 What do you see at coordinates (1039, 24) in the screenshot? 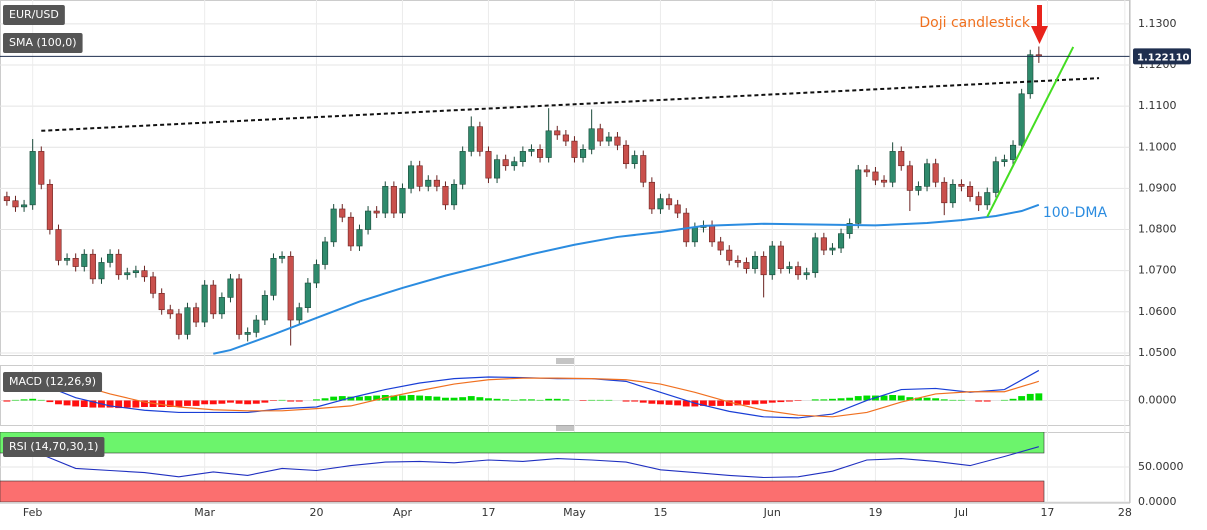
I see `arrow` at bounding box center [1039, 24].